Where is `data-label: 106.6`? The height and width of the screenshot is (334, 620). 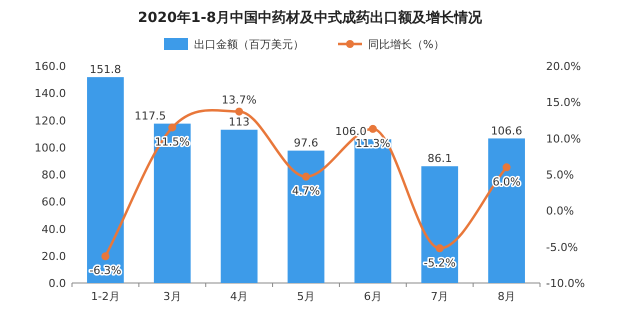 data-label: 106.6 is located at coordinates (506, 131).